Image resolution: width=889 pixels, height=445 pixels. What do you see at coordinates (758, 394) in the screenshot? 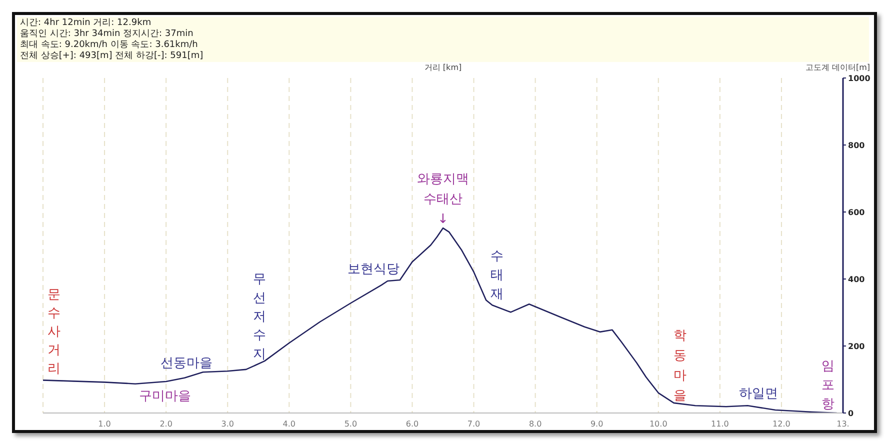
I see `annotation: 하일면` at bounding box center [758, 394].